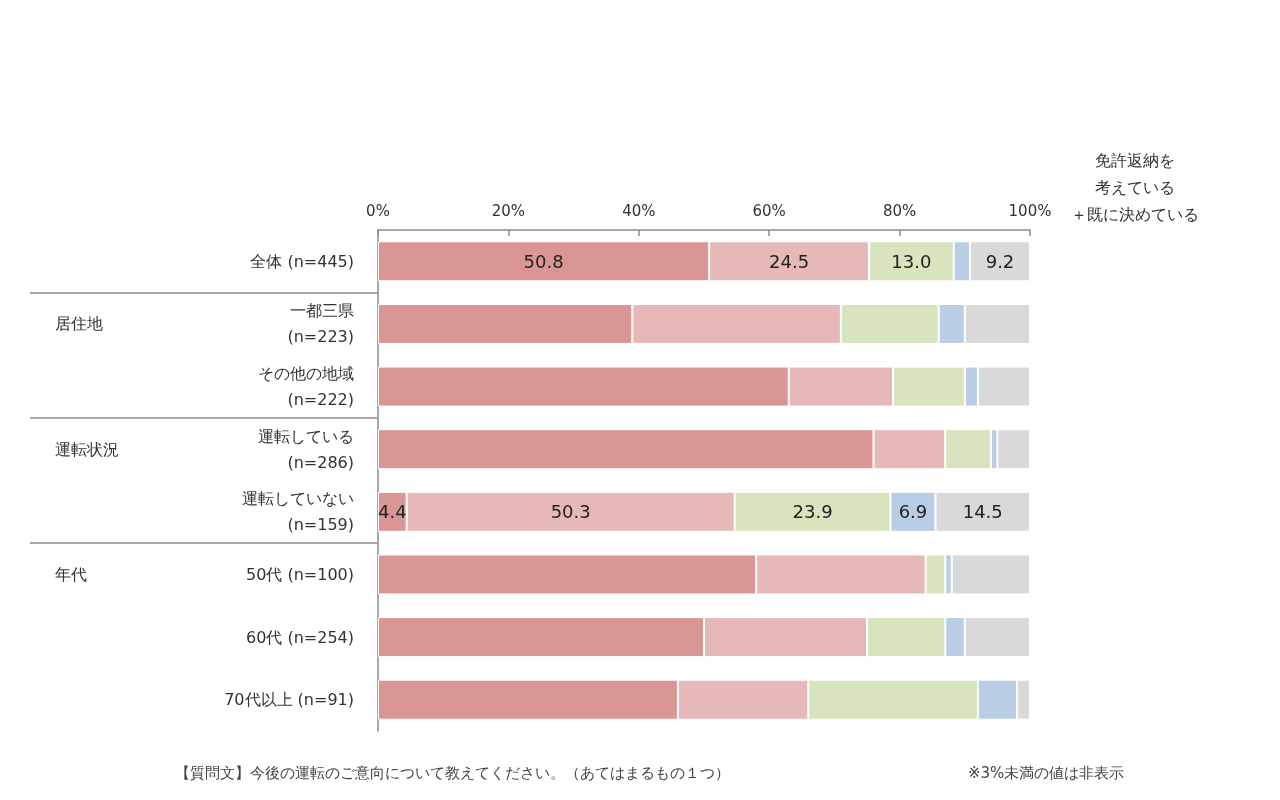  I want to click on x-tick-label: 80%, so click(899, 210).